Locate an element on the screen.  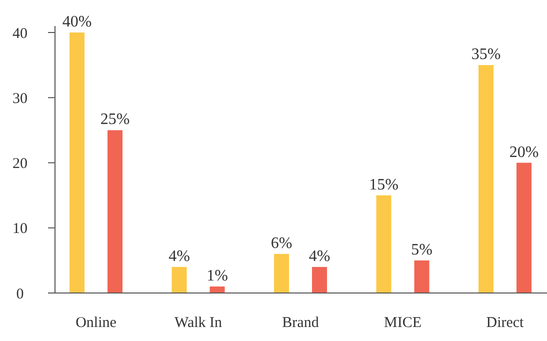
data-label: 25% is located at coordinates (115, 119).